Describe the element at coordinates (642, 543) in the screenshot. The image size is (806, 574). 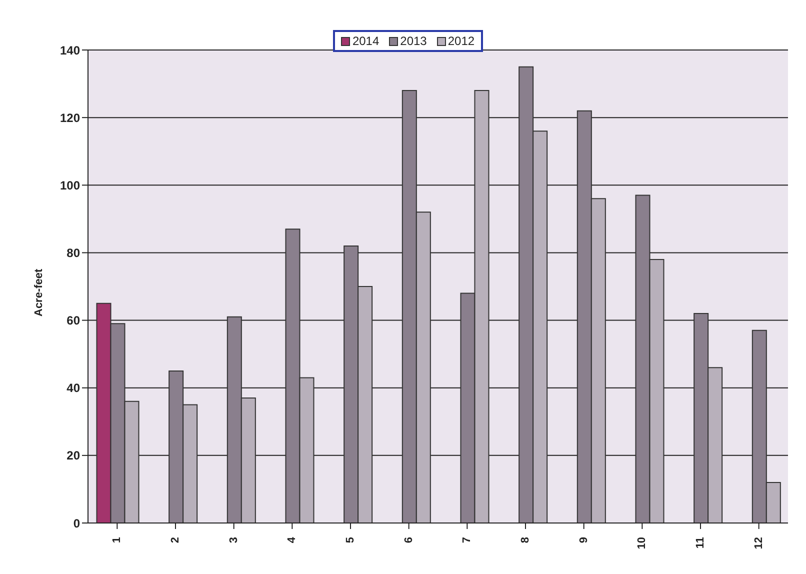
I see `x-tick-label: 10` at that location.